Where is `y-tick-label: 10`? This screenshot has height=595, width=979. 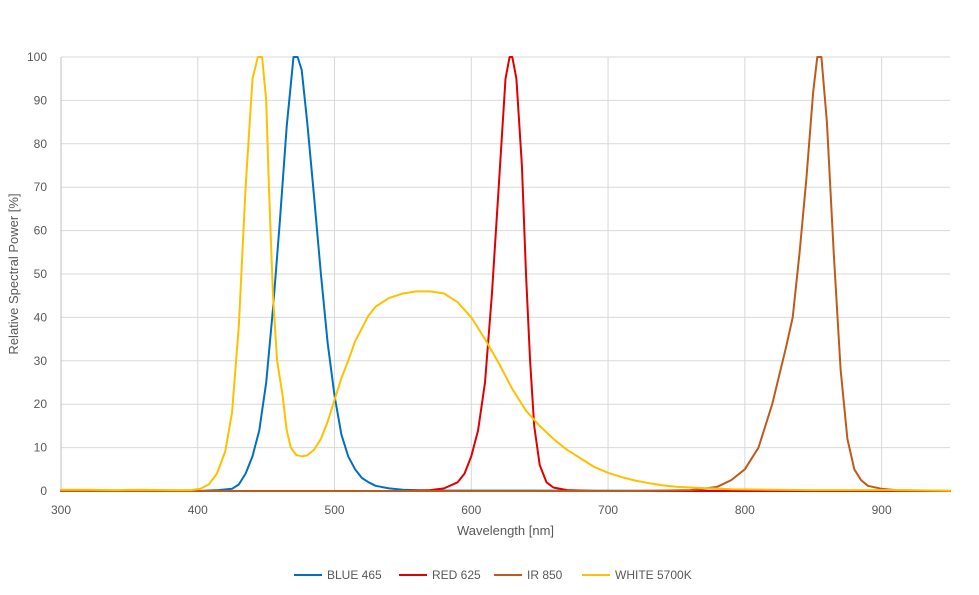
y-tick-label: 10 is located at coordinates (41, 448).